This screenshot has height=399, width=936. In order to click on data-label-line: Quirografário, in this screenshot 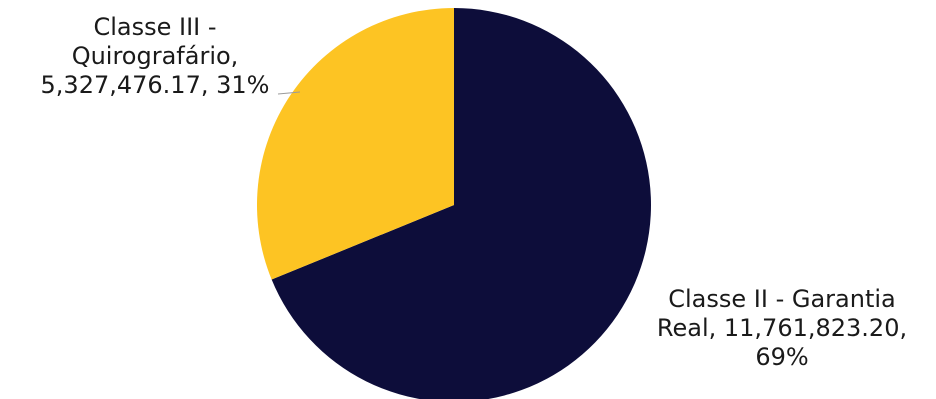, I will do `click(155, 56)`.